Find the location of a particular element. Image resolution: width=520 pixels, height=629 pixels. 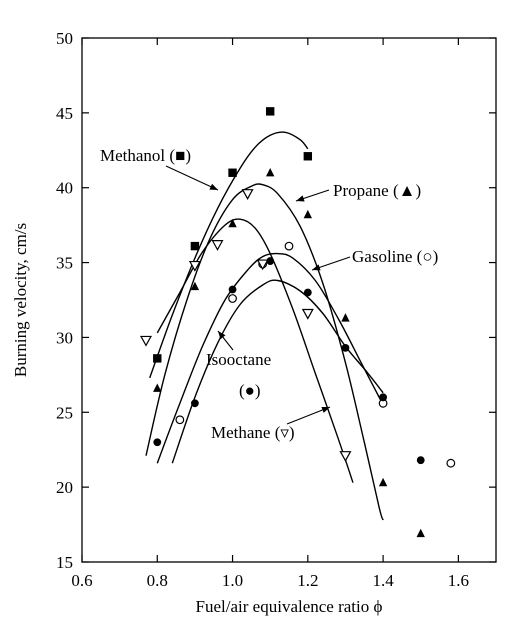

y-tick-label: 15 is located at coordinates (64, 562).